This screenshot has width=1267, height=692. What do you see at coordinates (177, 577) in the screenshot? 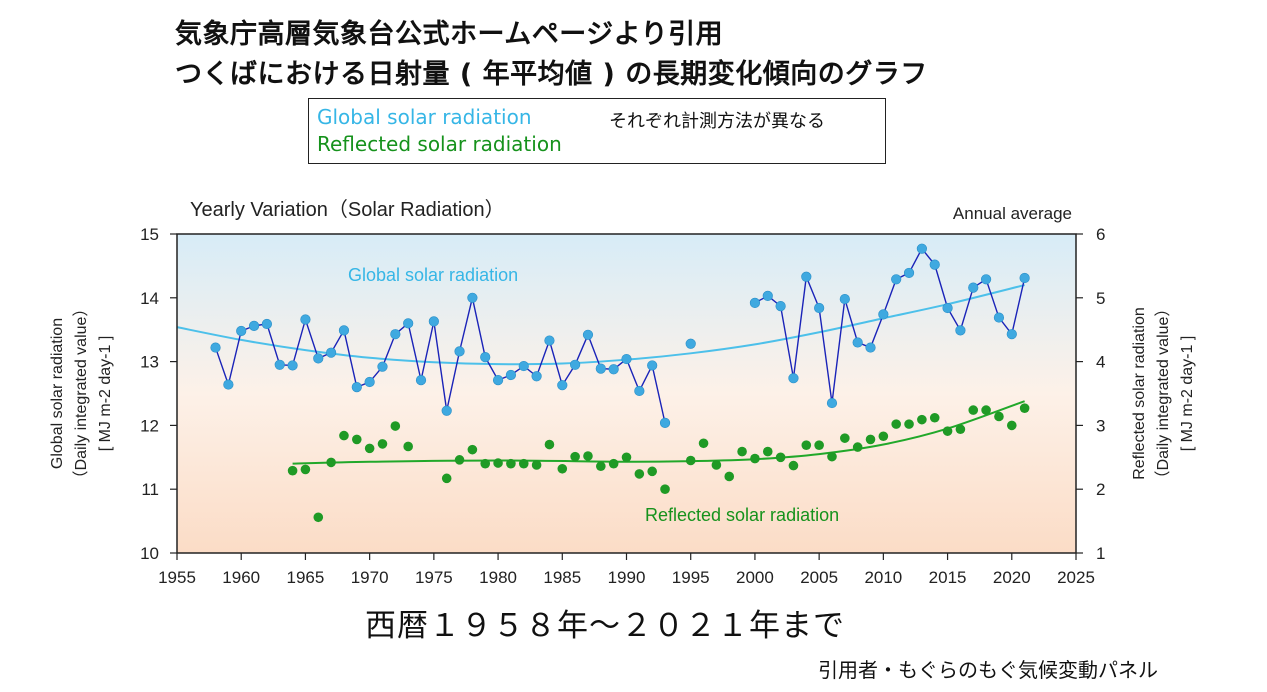
I see `x-tick-label: 1955` at bounding box center [177, 577].